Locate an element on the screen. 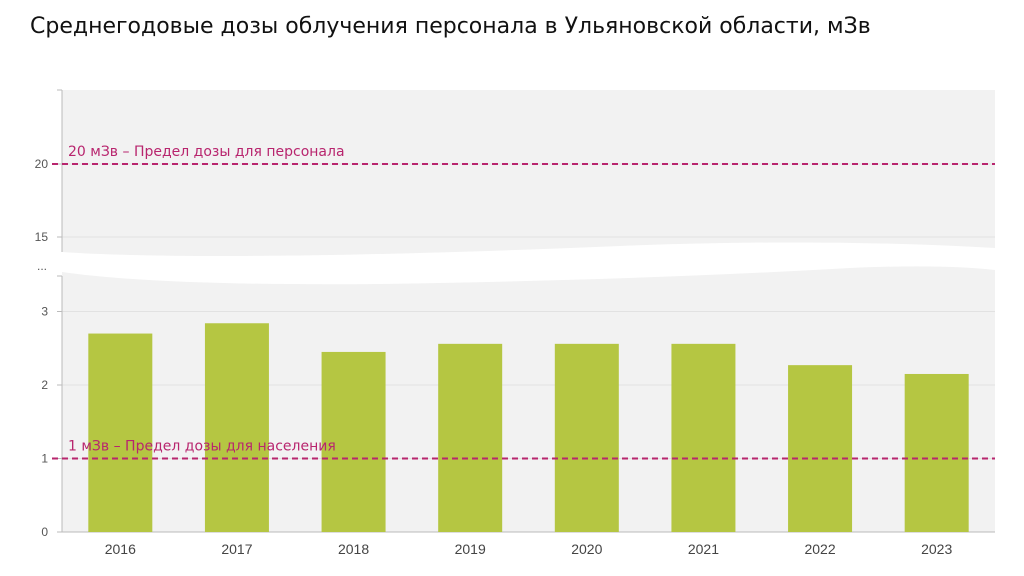 The width and height of the screenshot is (1024, 576). reference-line-label: 20 мЗв – Предел дозы для персонала is located at coordinates (206, 152).